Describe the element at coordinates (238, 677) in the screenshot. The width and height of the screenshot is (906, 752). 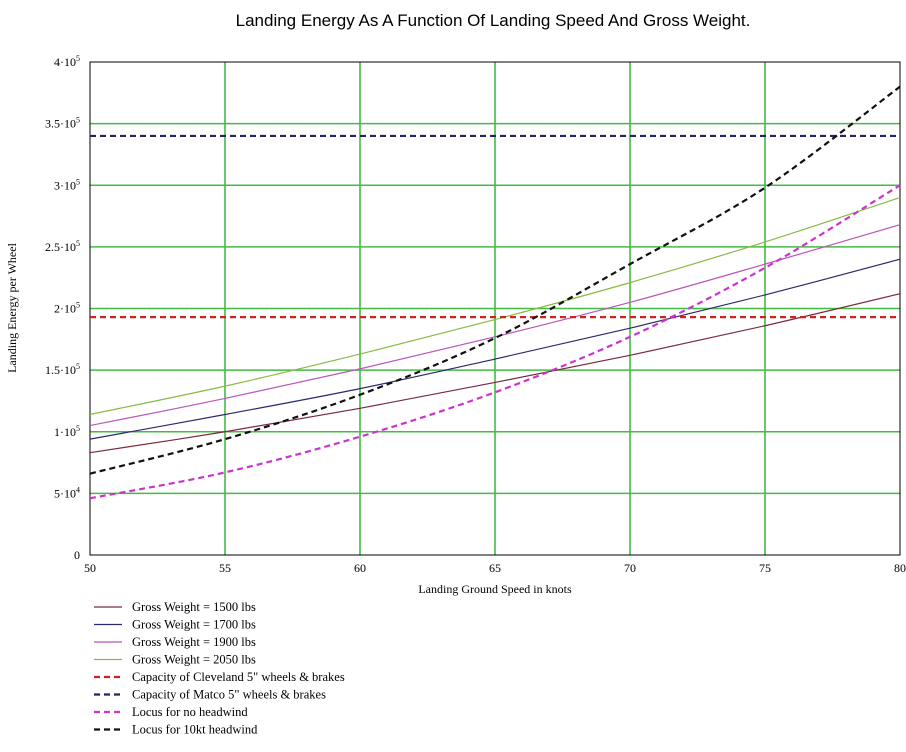
I see `legend-label: Capacity of Cleveland 5" wheels & brakes` at that location.